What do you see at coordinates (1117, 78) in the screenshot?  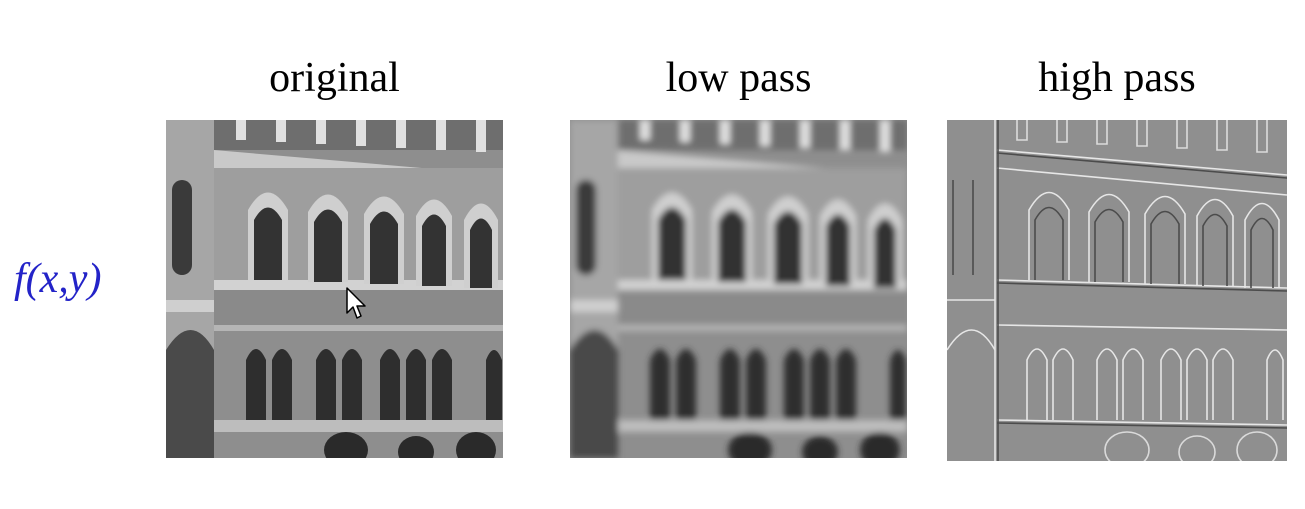 I see `title-high-pass: high pass` at bounding box center [1117, 78].